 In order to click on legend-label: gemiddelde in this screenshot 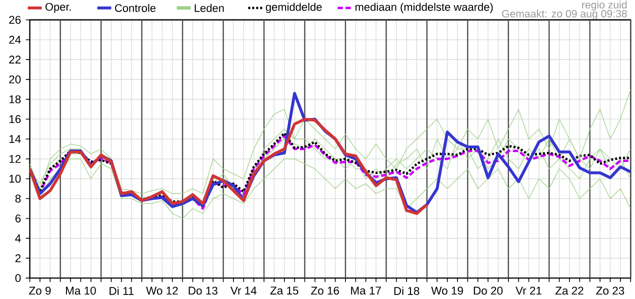, I will do `click(294, 7)`.